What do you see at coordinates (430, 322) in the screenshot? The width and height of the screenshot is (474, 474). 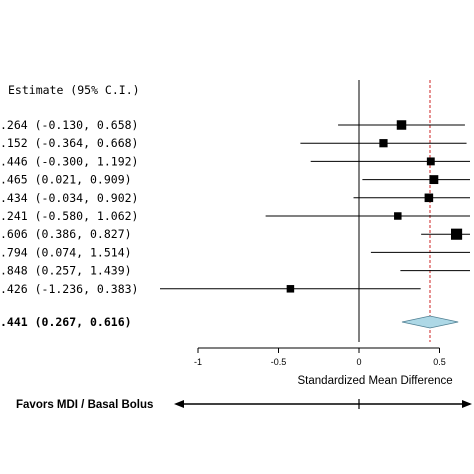 I see `summary-diamond` at bounding box center [430, 322].